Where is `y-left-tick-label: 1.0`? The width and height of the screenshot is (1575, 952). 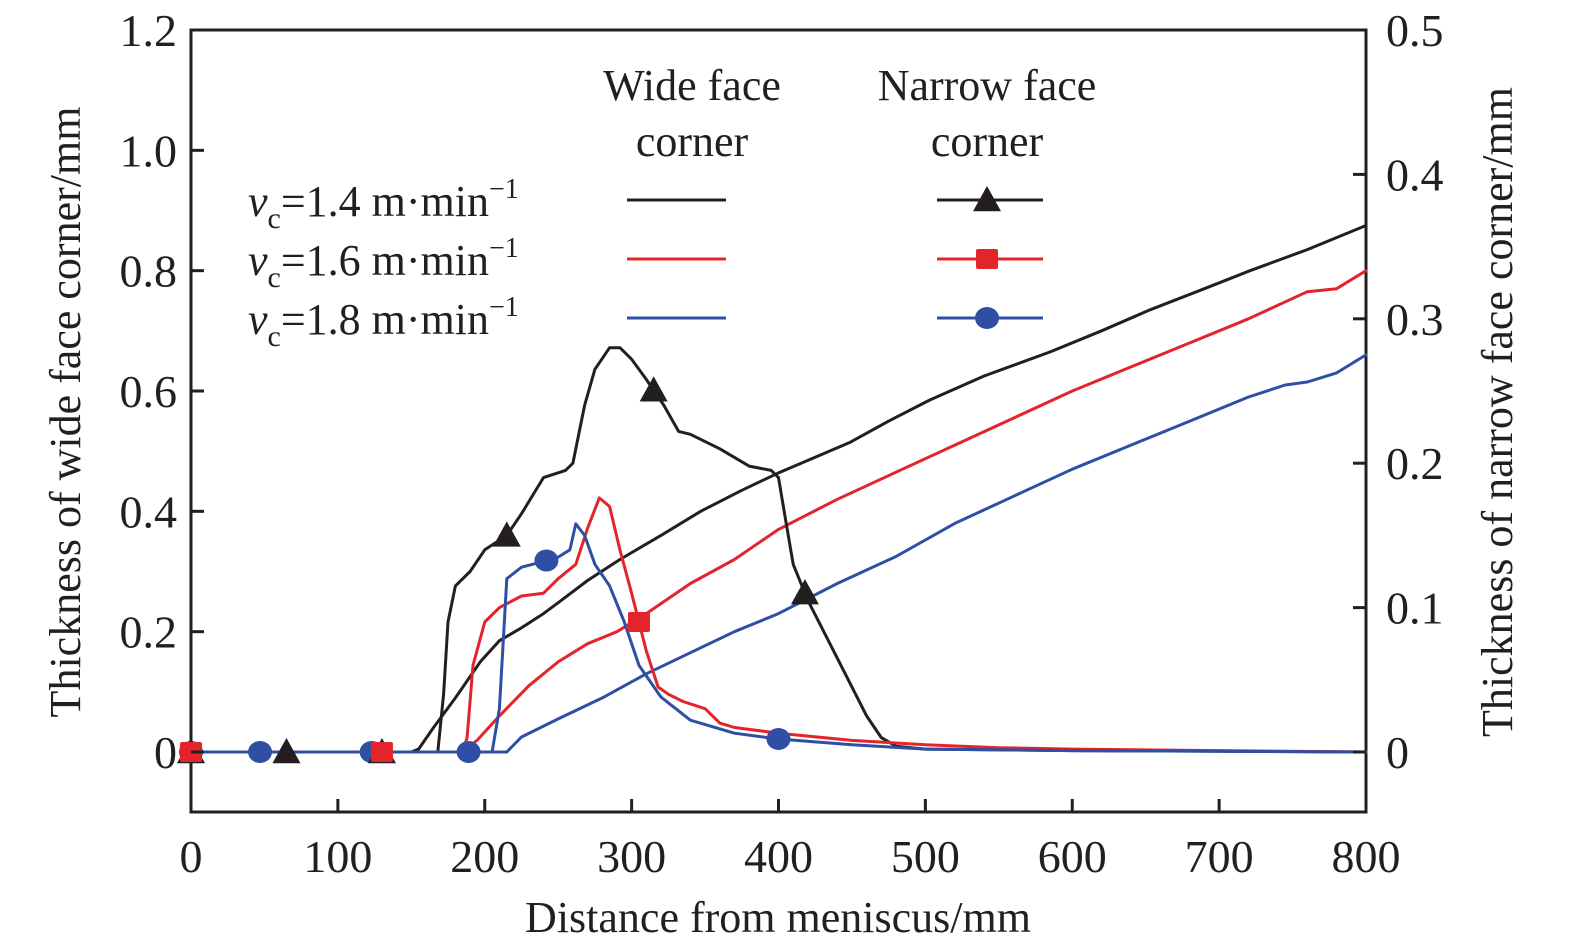
y-left-tick-label: 1.0 is located at coordinates (149, 150).